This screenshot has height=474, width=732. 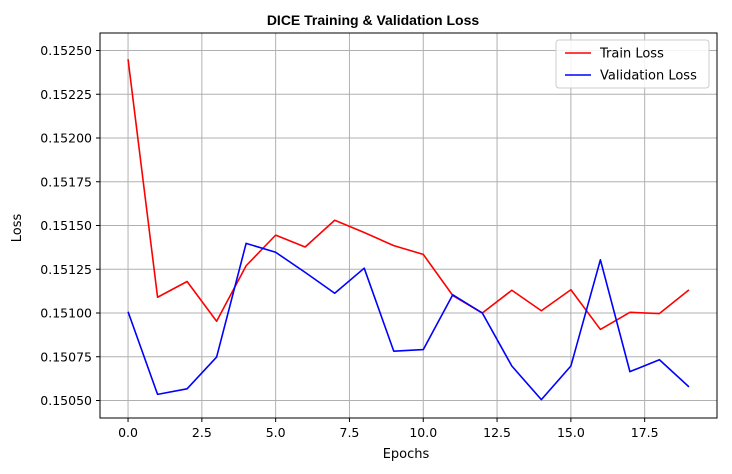 What do you see at coordinates (66, 400) in the screenshot?
I see `y-tick-label: 0.15050` at bounding box center [66, 400].